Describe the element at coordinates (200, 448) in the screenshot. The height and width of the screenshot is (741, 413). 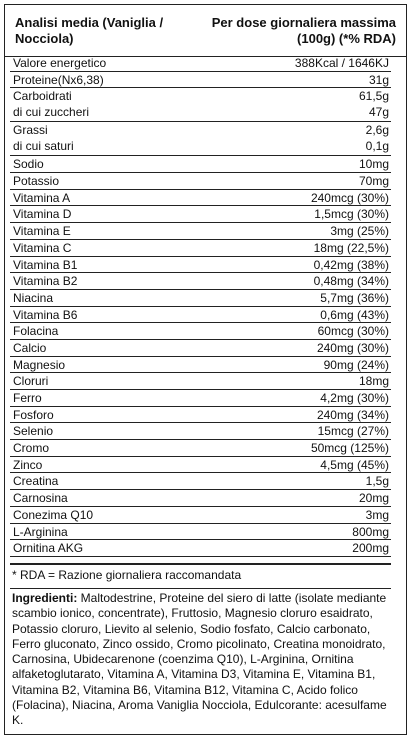
I see `table-row: Cromo 50mcg (125%)` at that location.